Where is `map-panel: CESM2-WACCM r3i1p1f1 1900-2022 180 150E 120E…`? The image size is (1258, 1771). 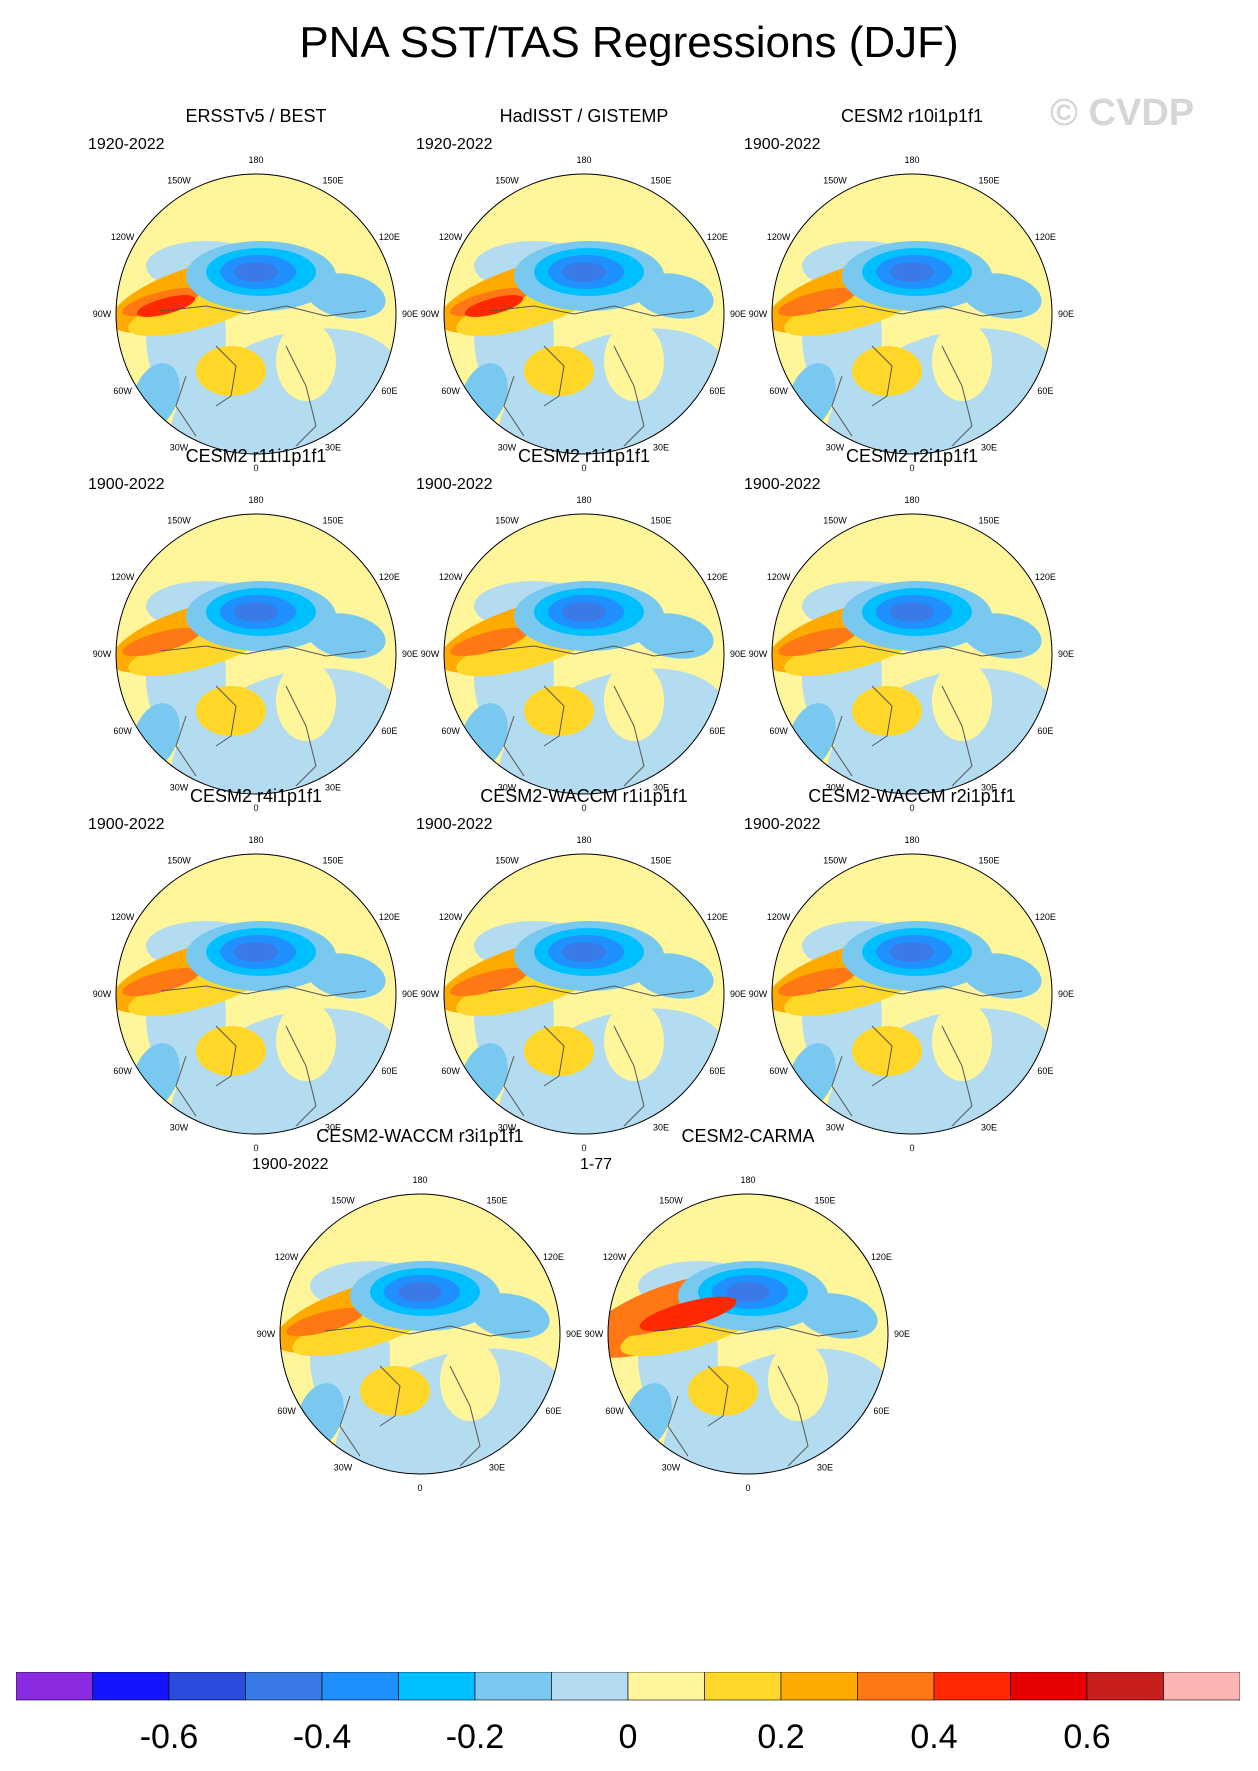 map-panel: CESM2-WACCM r3i1p1f1 1900-2022 180 150E 120E… is located at coordinates (420, 1316).